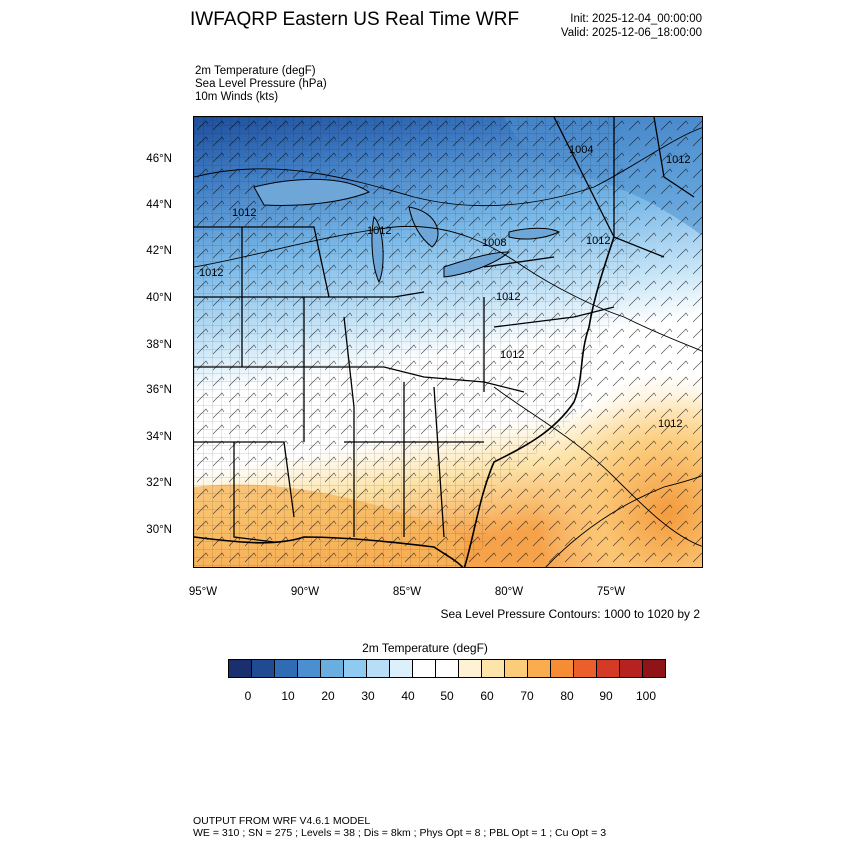  What do you see at coordinates (355, 19) in the screenshot?
I see `plot-title: IWFAQRP Eastern US Real Time WRF` at bounding box center [355, 19].